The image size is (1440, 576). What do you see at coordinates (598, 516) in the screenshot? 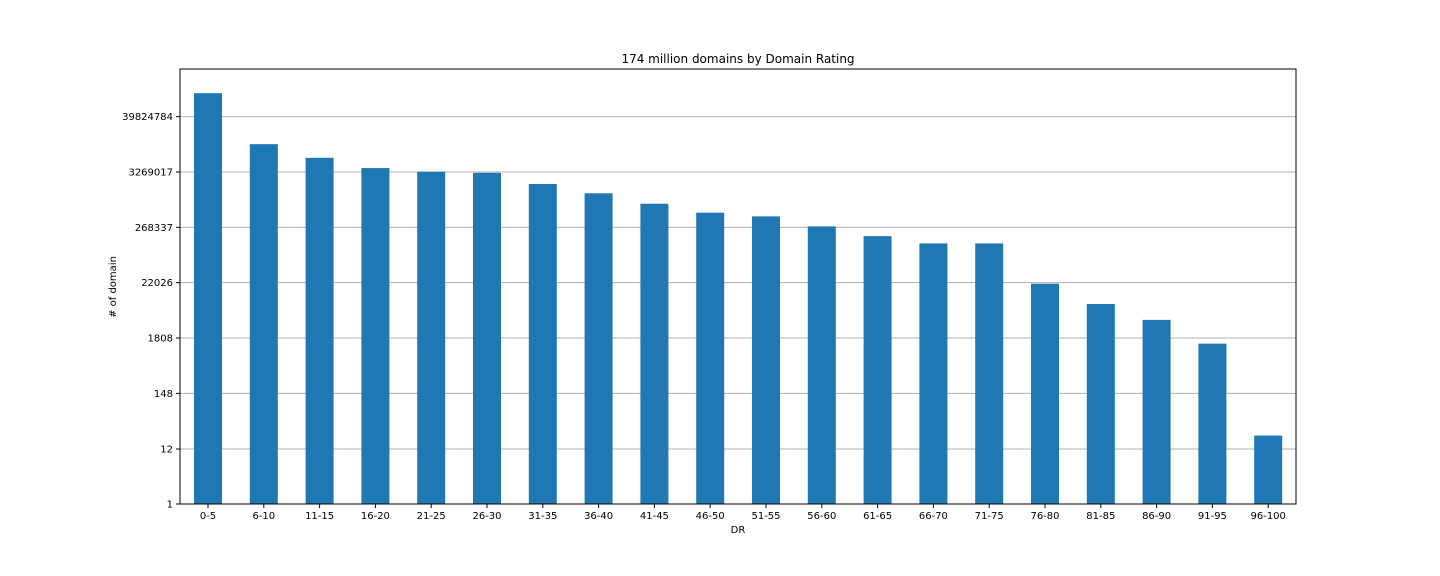
I see `x-tick-label: 36-40` at bounding box center [598, 516].